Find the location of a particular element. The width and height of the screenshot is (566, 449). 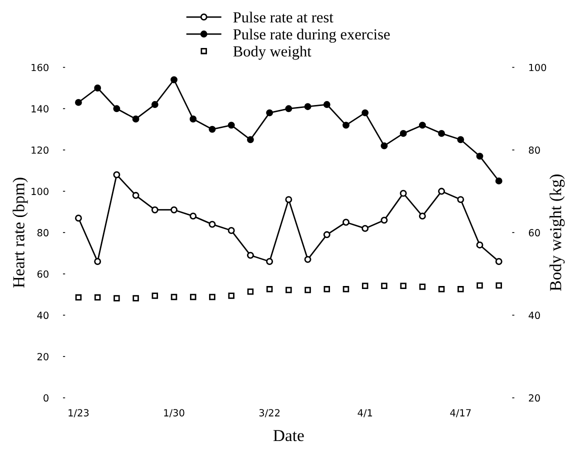

y2-tick-label: 20 is located at coordinates (534, 398).